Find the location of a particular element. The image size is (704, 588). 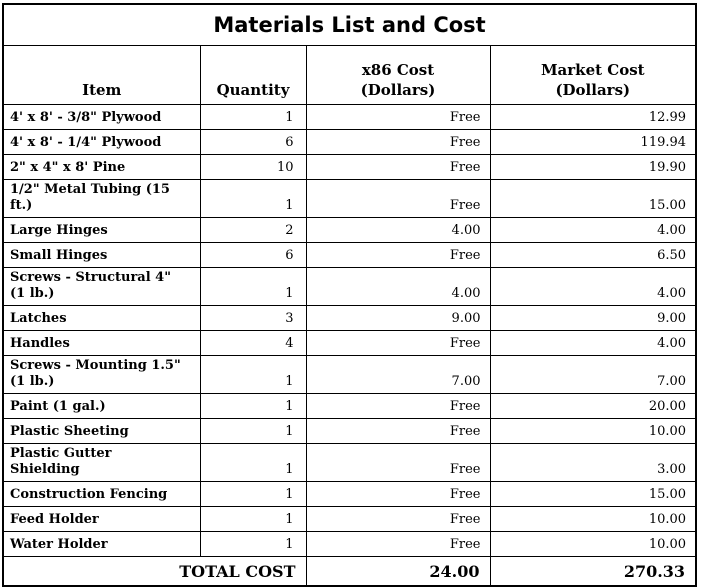

market-cost-cell: 3.00 is located at coordinates (593, 462).